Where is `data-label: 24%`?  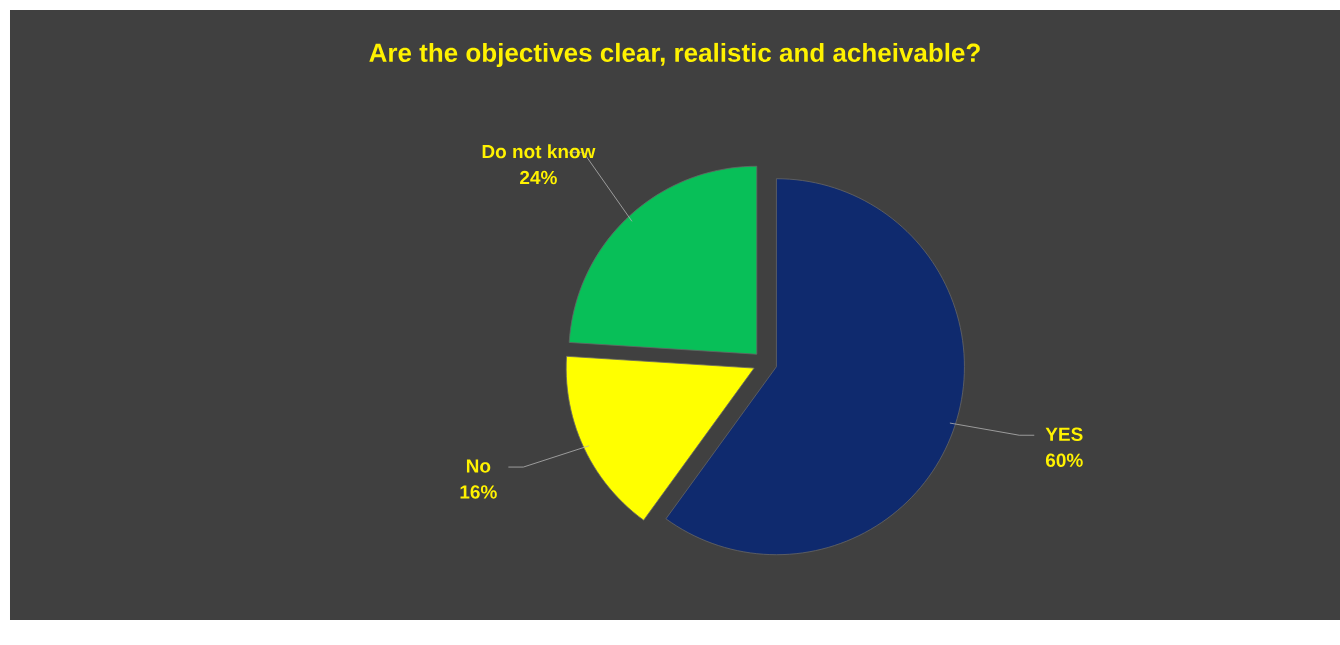
data-label: 24% is located at coordinates (538, 177).